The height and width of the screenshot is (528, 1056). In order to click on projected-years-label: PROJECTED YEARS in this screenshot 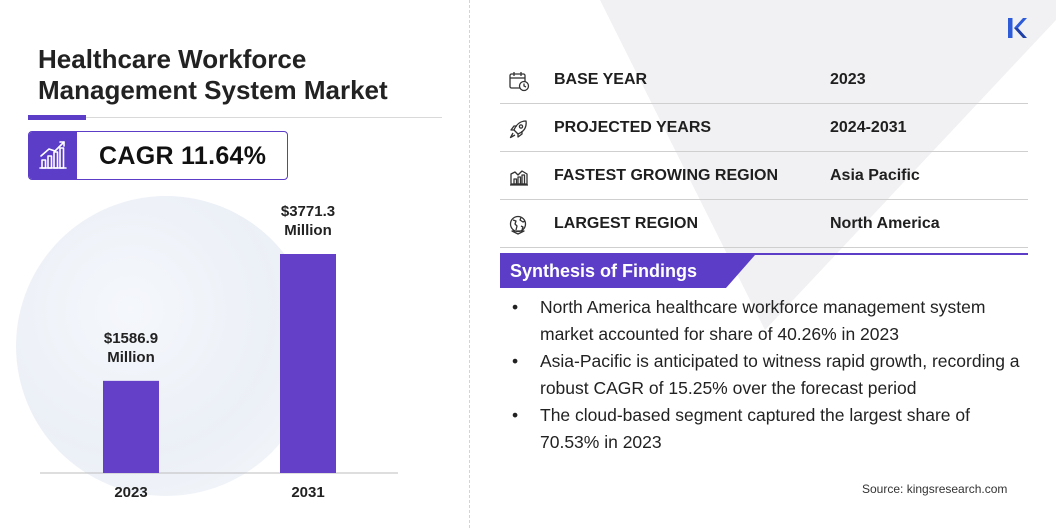, I will do `click(633, 127)`.